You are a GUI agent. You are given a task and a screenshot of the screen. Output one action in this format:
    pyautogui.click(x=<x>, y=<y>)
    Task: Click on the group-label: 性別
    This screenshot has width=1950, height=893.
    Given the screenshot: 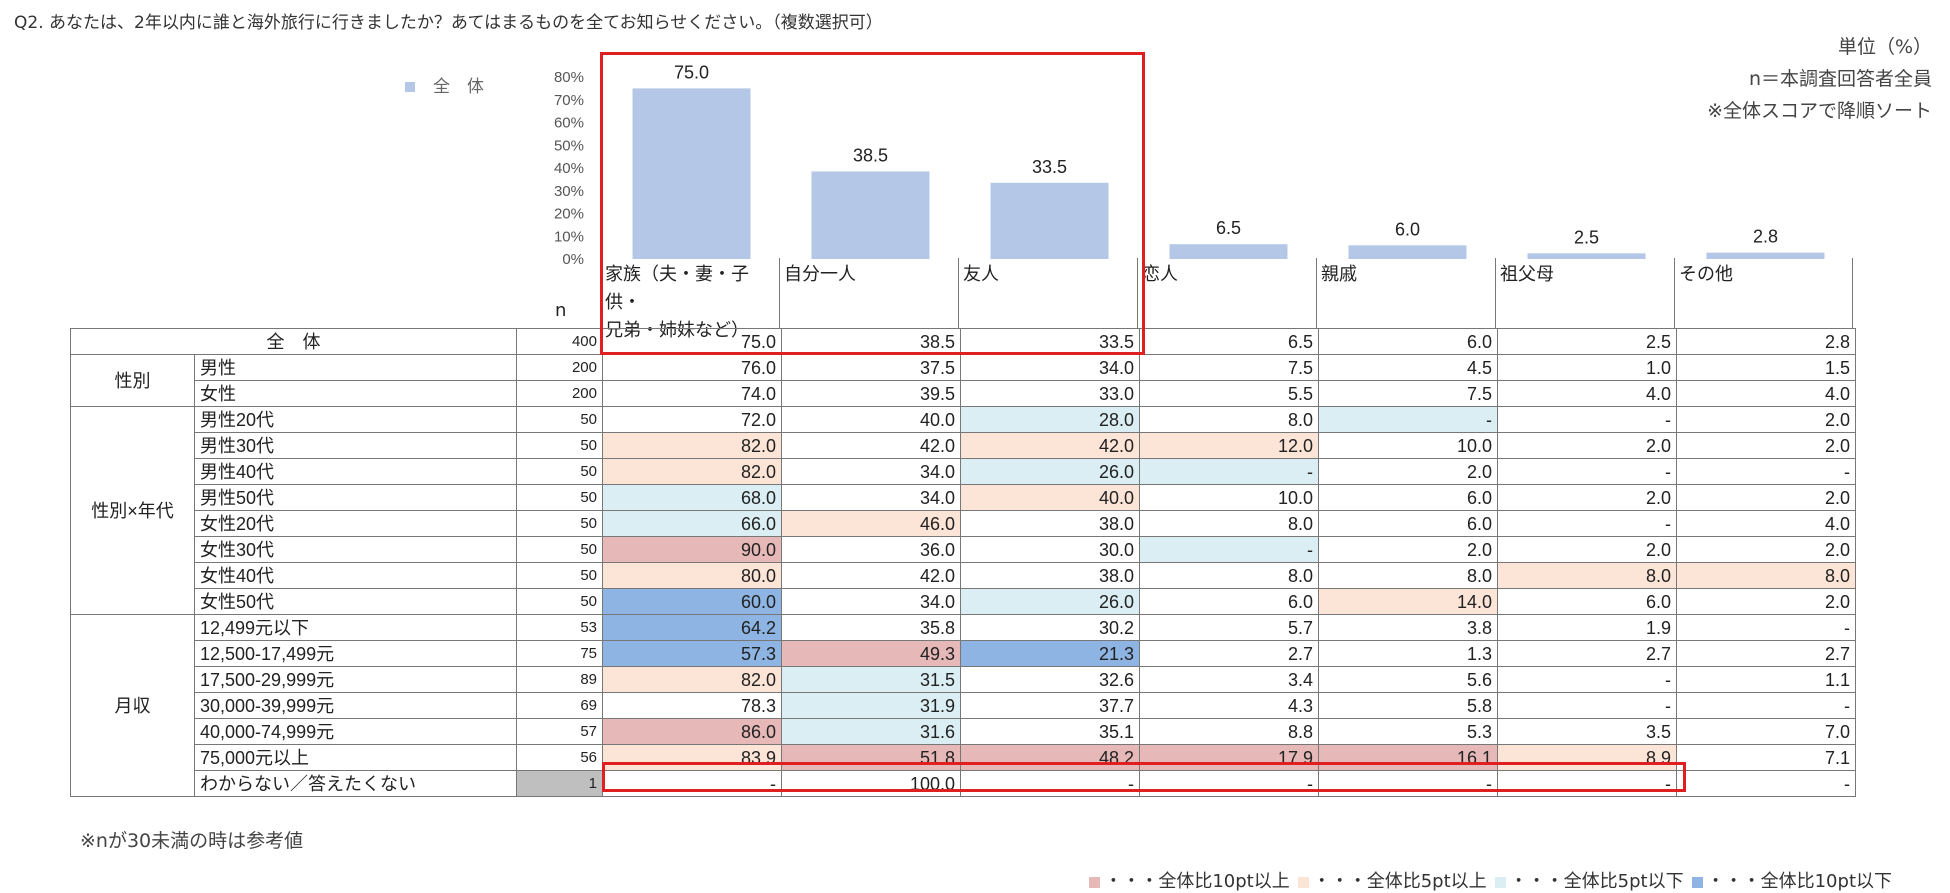 What is the action you would take?
    pyautogui.click(x=132, y=380)
    